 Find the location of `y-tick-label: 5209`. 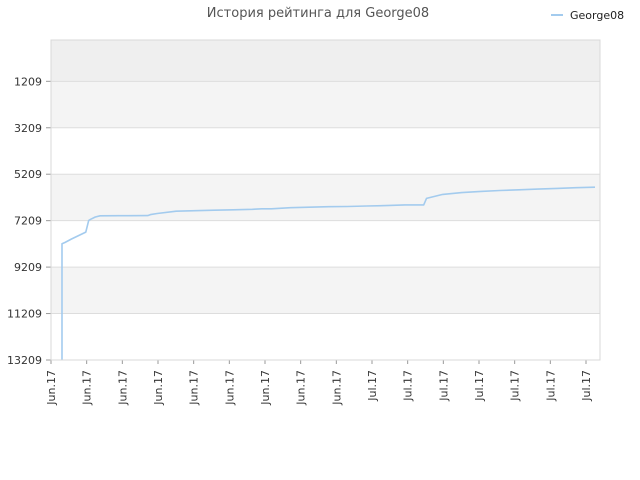

y-tick-label: 5209 is located at coordinates (28, 174).